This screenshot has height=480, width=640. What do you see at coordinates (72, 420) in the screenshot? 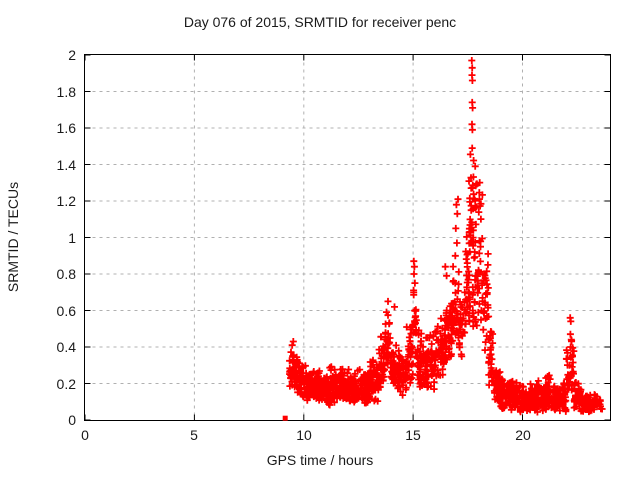
I see `y-tick-label: 0` at bounding box center [72, 420].